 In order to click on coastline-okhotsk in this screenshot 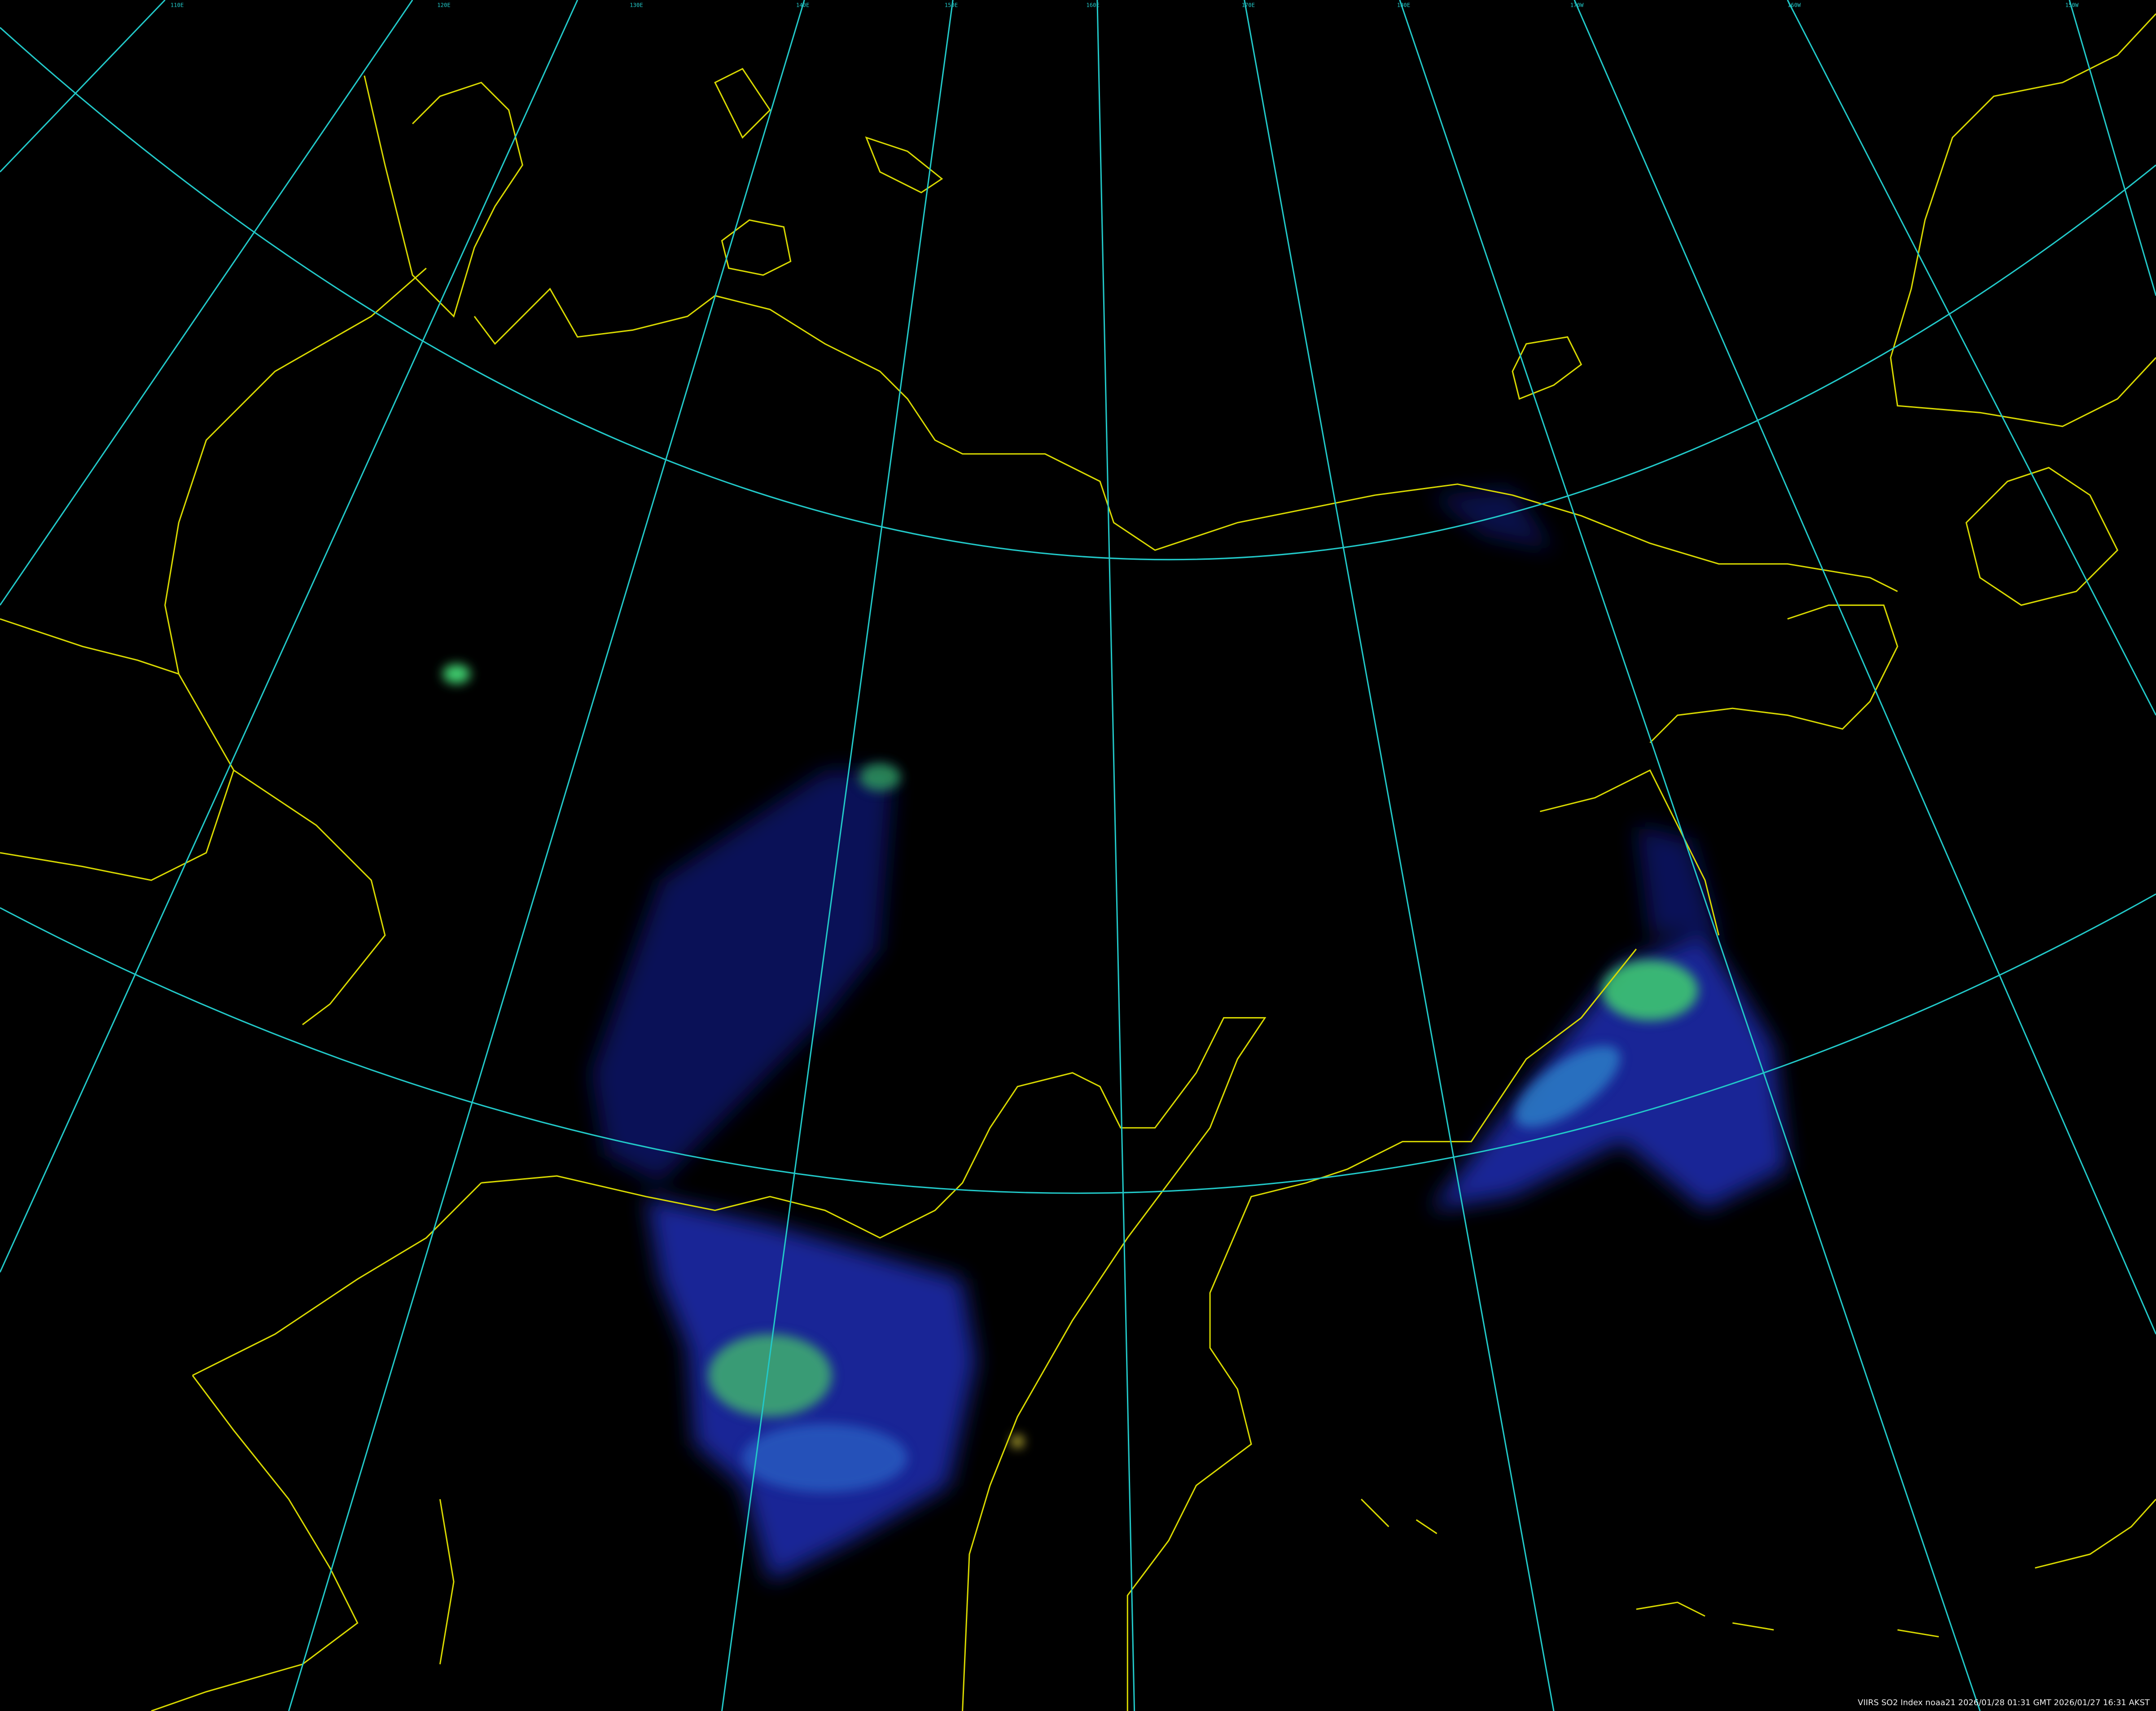, I will do `click(873, 1364)`.